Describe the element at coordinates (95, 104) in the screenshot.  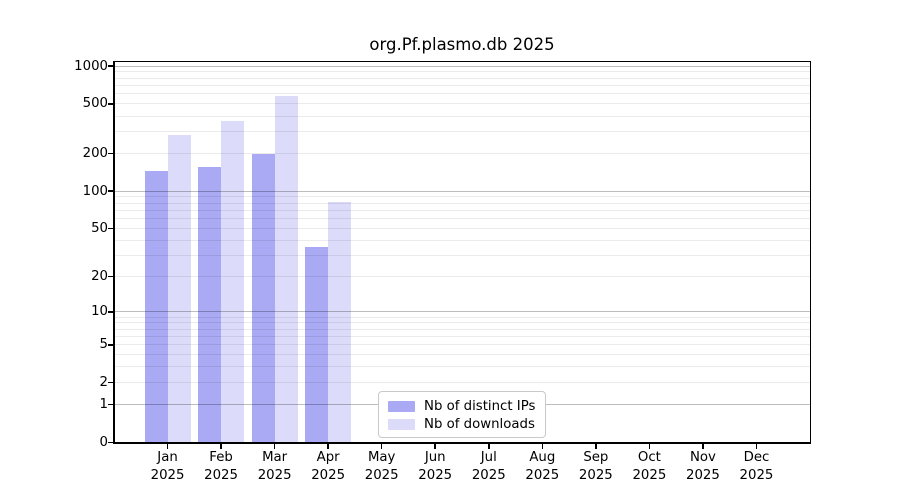
I see `y-tick-label-500: 500` at that location.